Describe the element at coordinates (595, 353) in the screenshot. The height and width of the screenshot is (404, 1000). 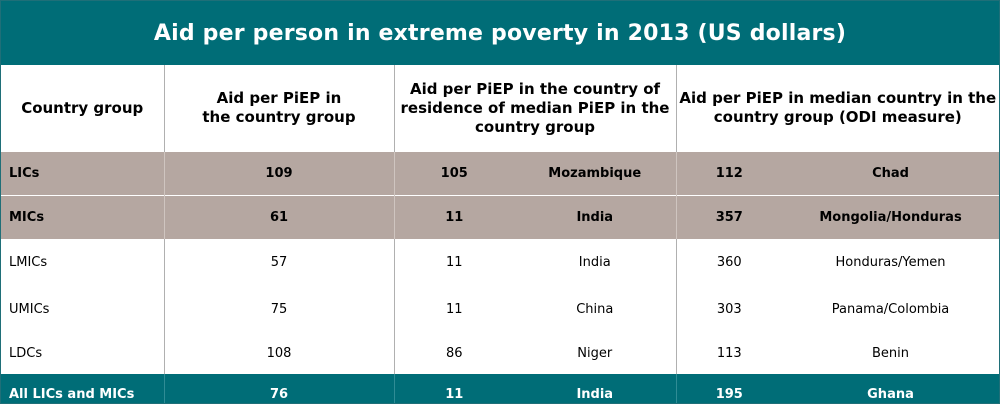
I see `cell-res-country: Niger` at that location.